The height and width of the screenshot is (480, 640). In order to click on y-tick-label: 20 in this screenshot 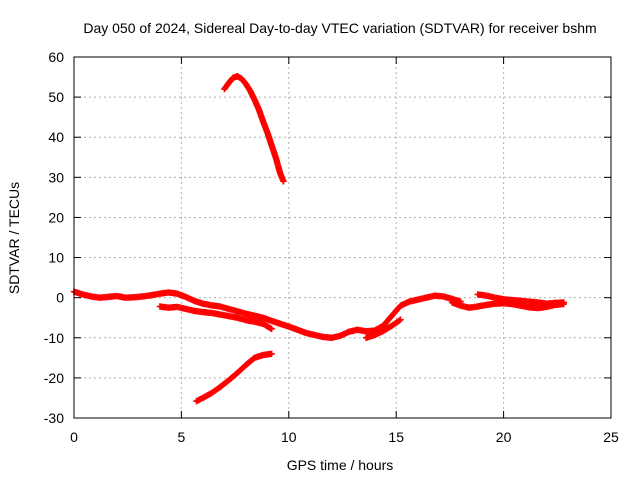, I will do `click(56, 217)`.